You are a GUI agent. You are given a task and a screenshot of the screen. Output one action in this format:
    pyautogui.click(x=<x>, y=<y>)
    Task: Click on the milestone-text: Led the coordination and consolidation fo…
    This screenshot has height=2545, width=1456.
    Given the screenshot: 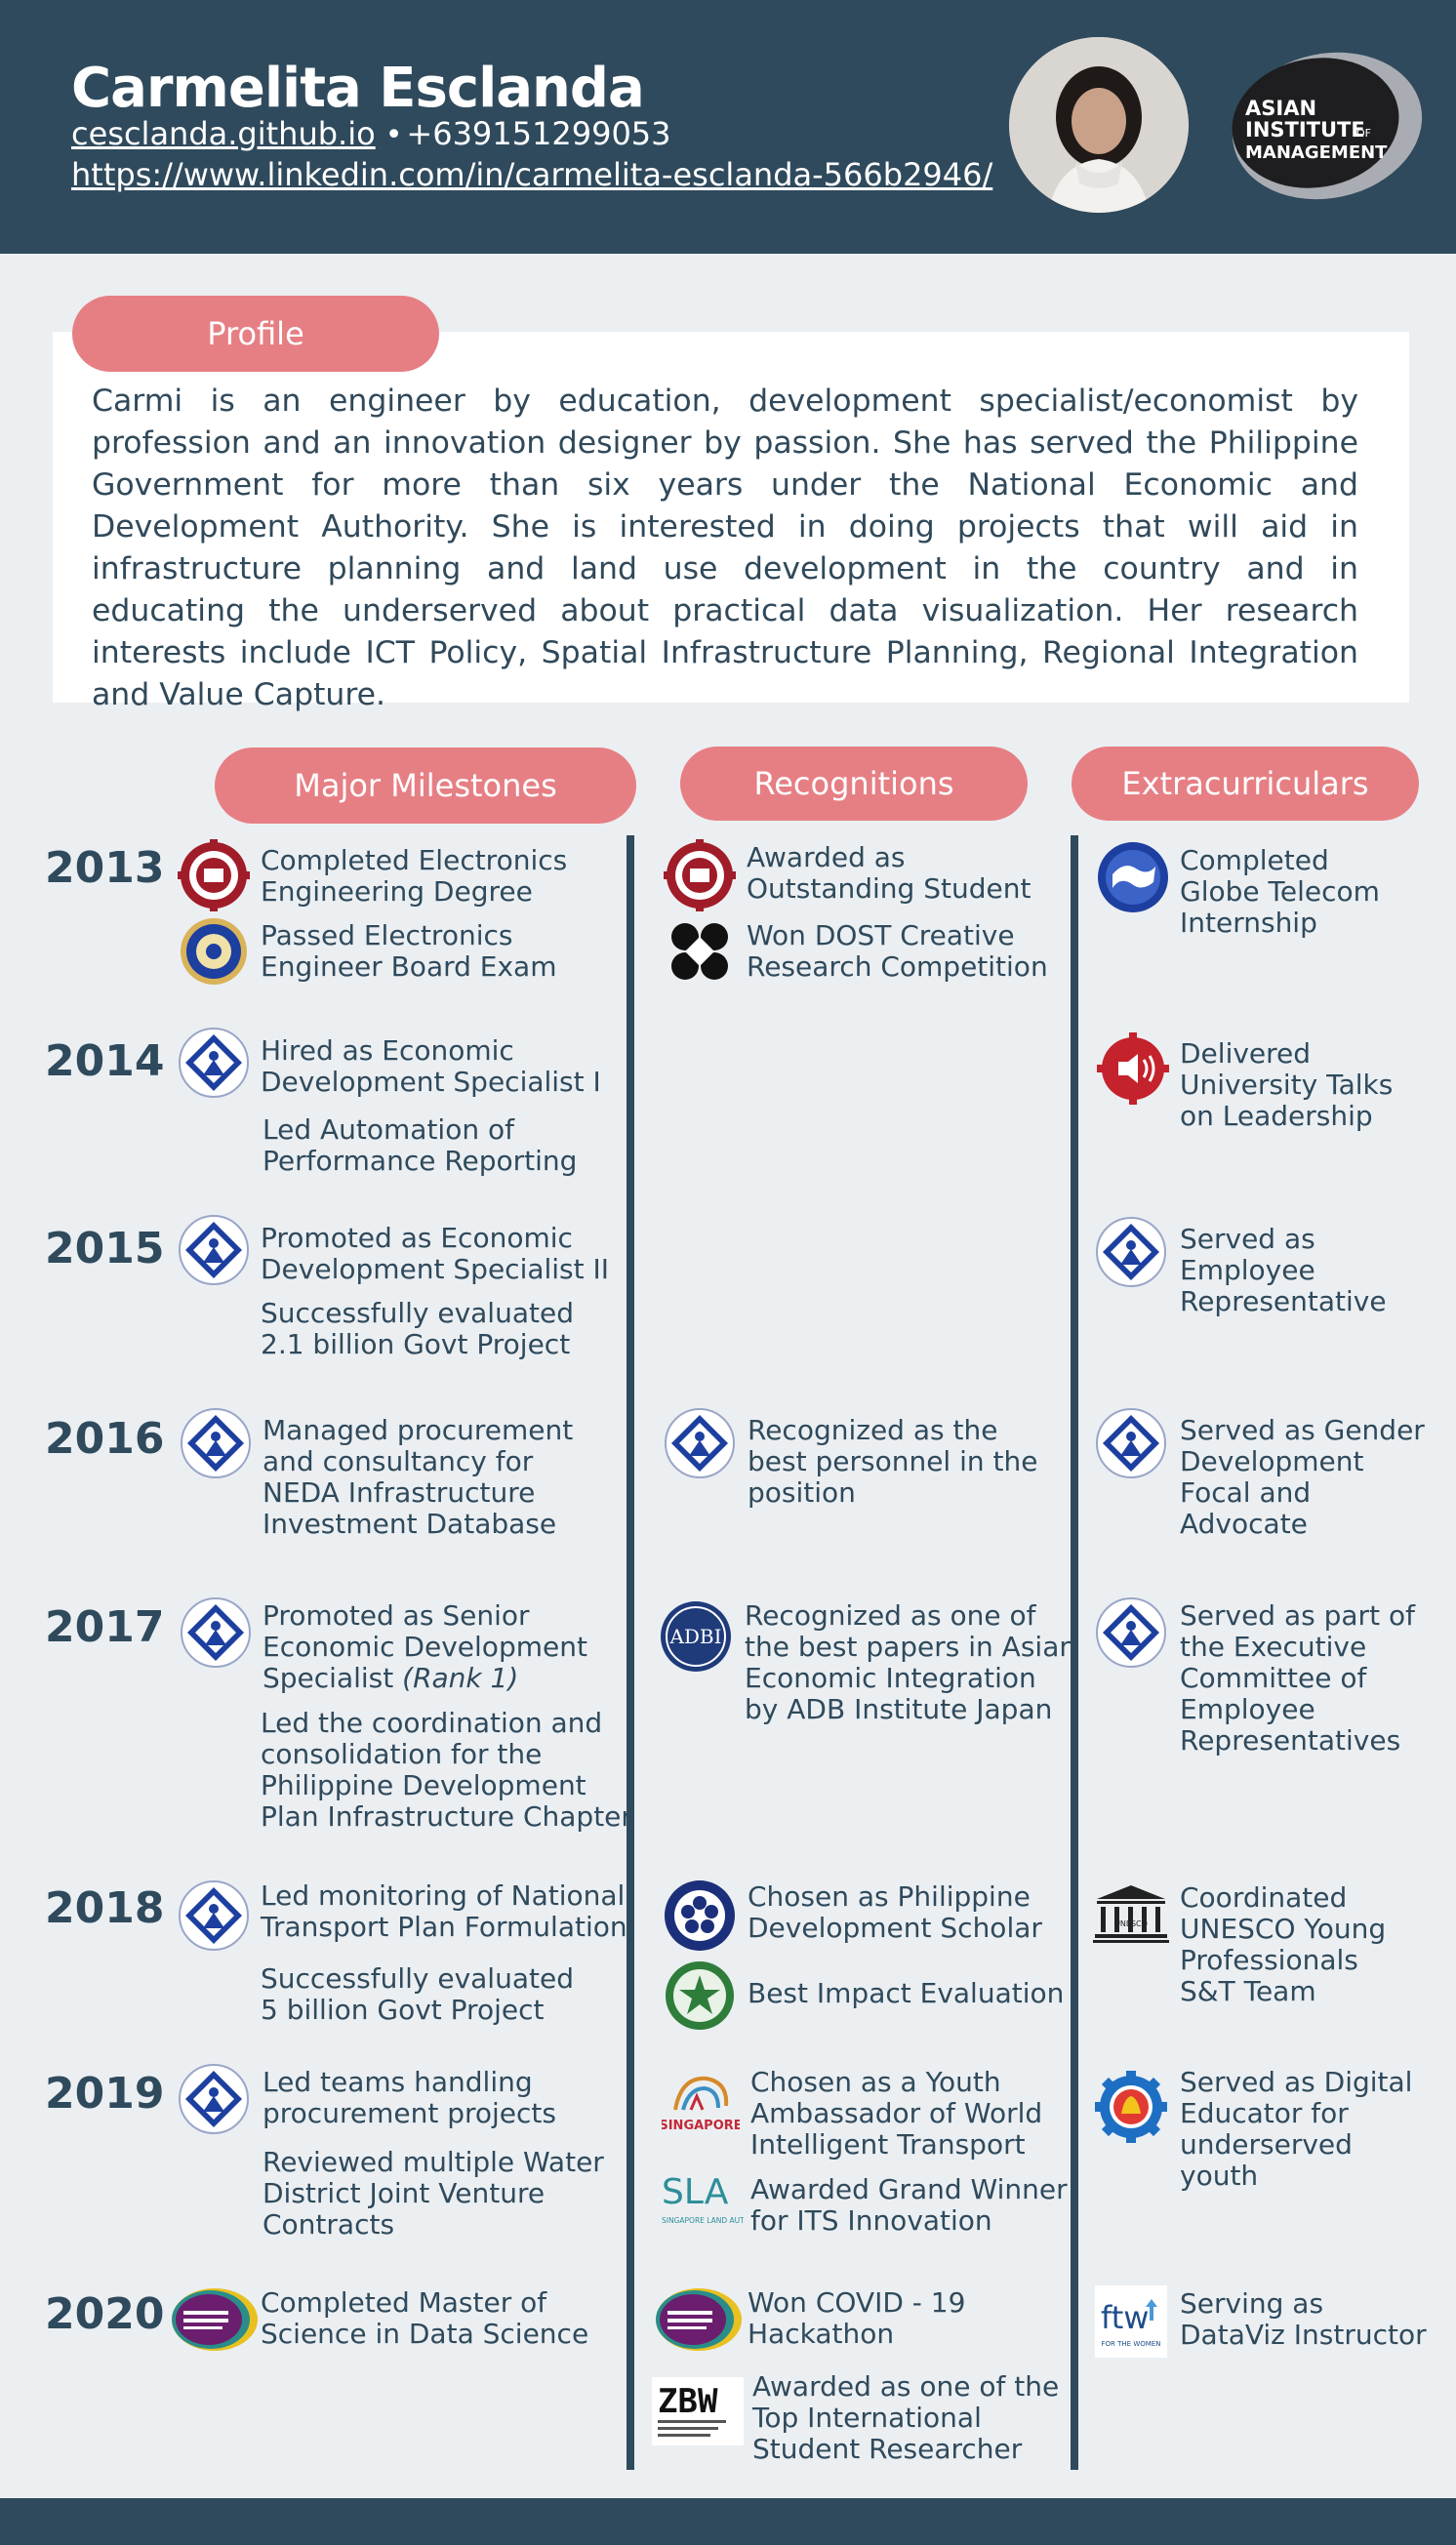 What is the action you would take?
    pyautogui.click(x=446, y=1770)
    